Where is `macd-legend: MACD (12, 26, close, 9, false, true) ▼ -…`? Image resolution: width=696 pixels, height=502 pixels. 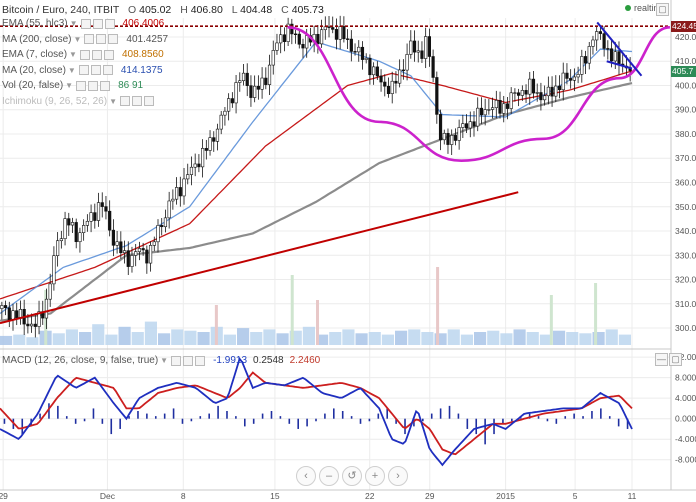 macd-legend: MACD (12, 26, close, 9, false, true) ▼ -… is located at coordinates (161, 360).